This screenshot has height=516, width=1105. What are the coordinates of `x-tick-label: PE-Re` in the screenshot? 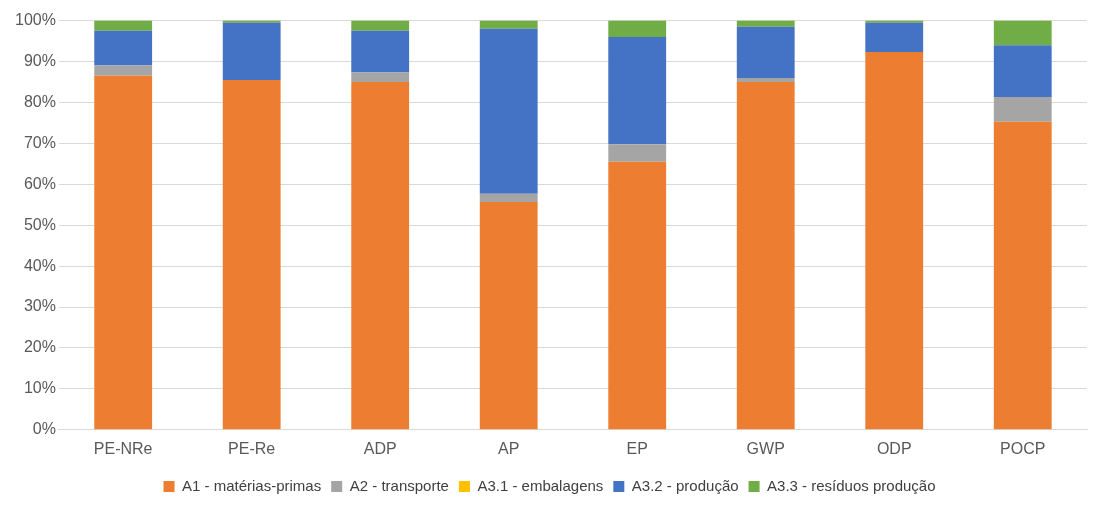 It's located at (252, 448).